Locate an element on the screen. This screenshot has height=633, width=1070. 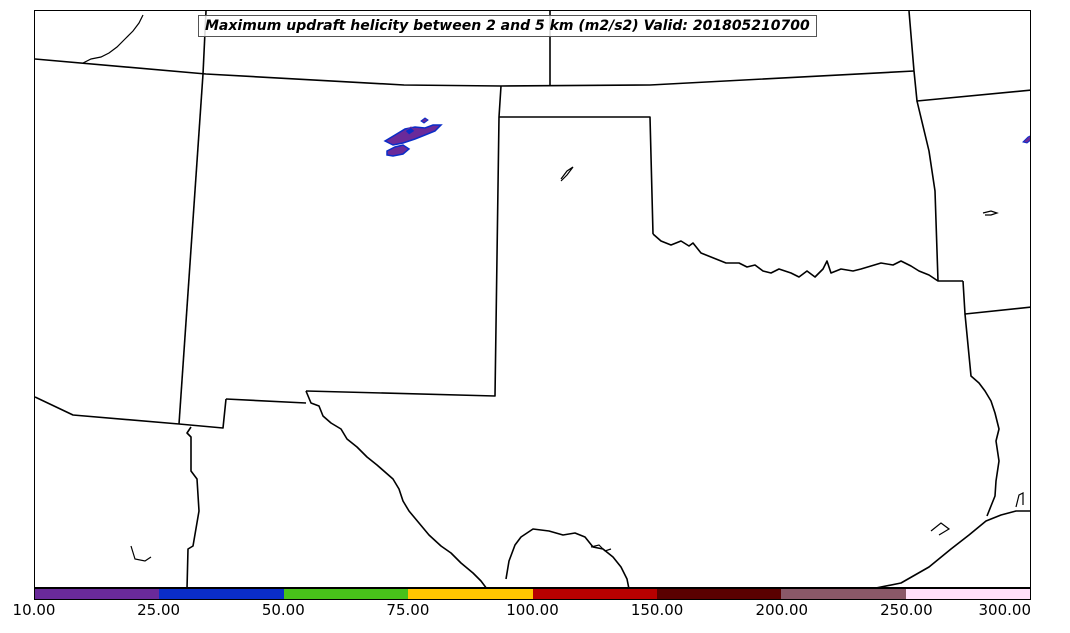
border-az-nm is located at coordinates (191, 249).